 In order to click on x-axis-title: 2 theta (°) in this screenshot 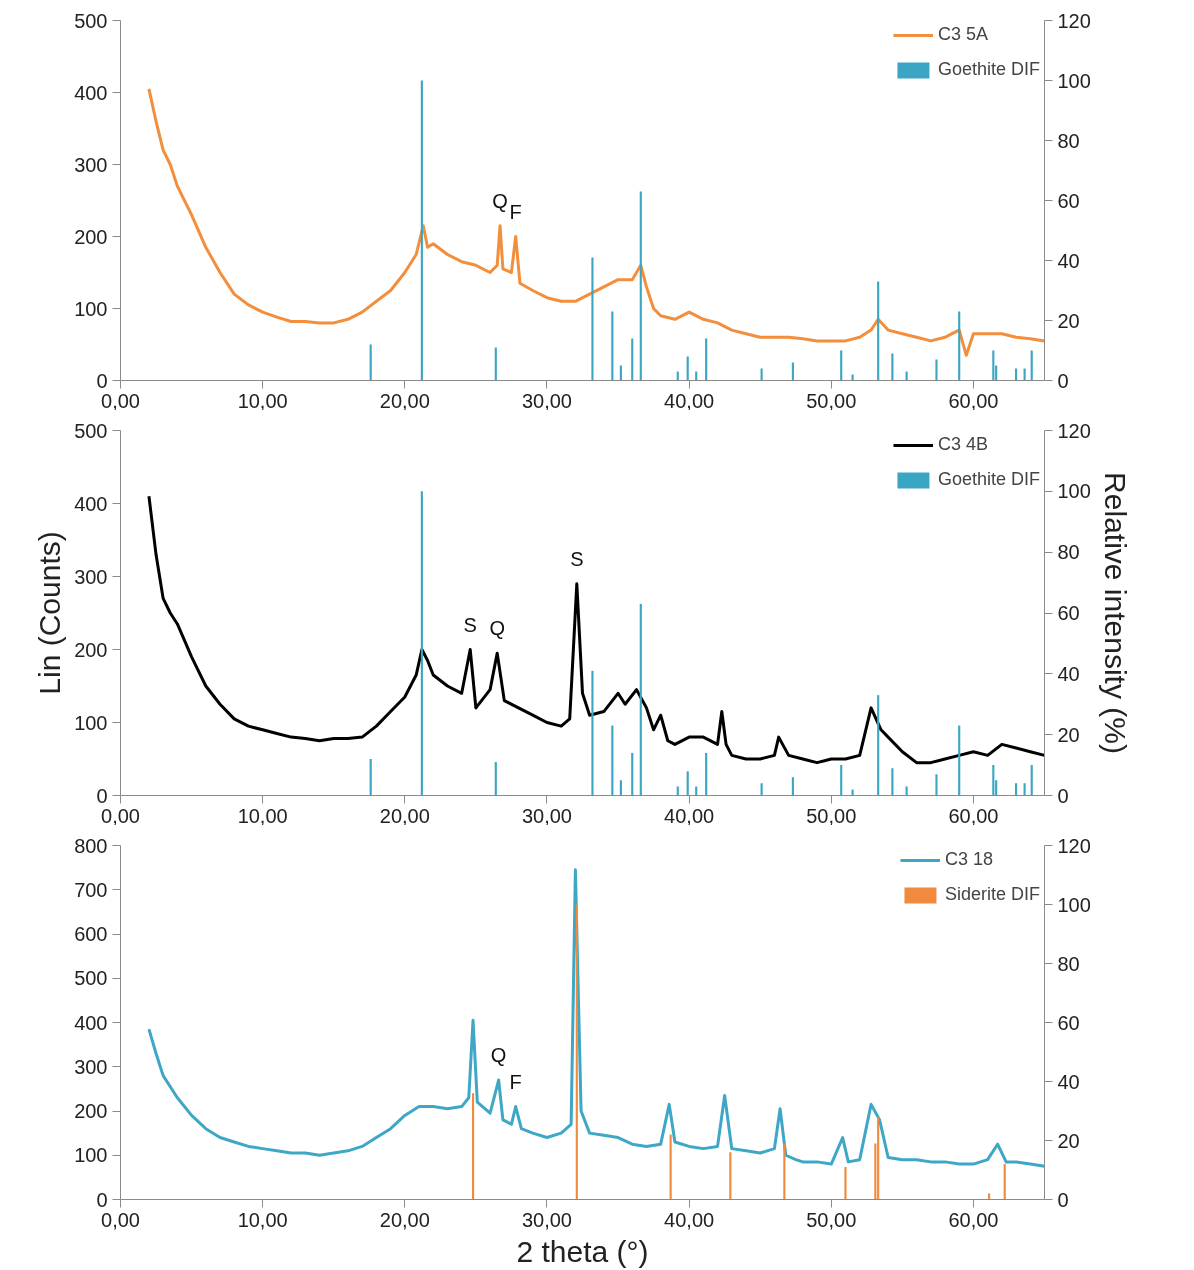, I will do `click(582, 1251)`.